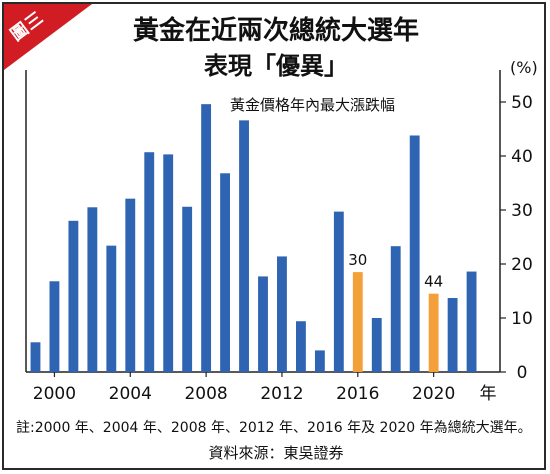 This screenshot has height=474, width=550. What do you see at coordinates (275, 31) in the screenshot?
I see `chart-title-line1: 黃金在近兩次總統大選年` at bounding box center [275, 31].